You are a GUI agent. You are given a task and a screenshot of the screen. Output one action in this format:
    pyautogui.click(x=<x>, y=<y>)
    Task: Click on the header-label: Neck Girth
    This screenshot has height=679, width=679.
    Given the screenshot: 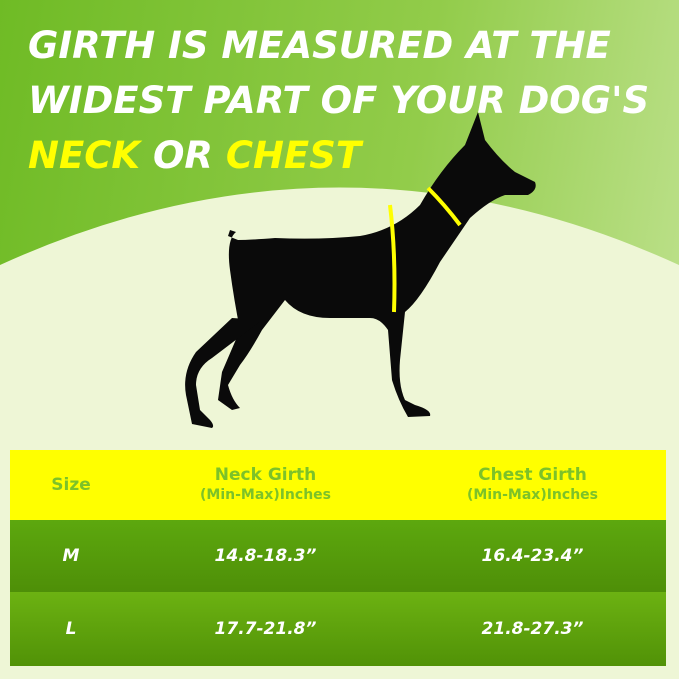 What is the action you would take?
    pyautogui.click(x=265, y=475)
    